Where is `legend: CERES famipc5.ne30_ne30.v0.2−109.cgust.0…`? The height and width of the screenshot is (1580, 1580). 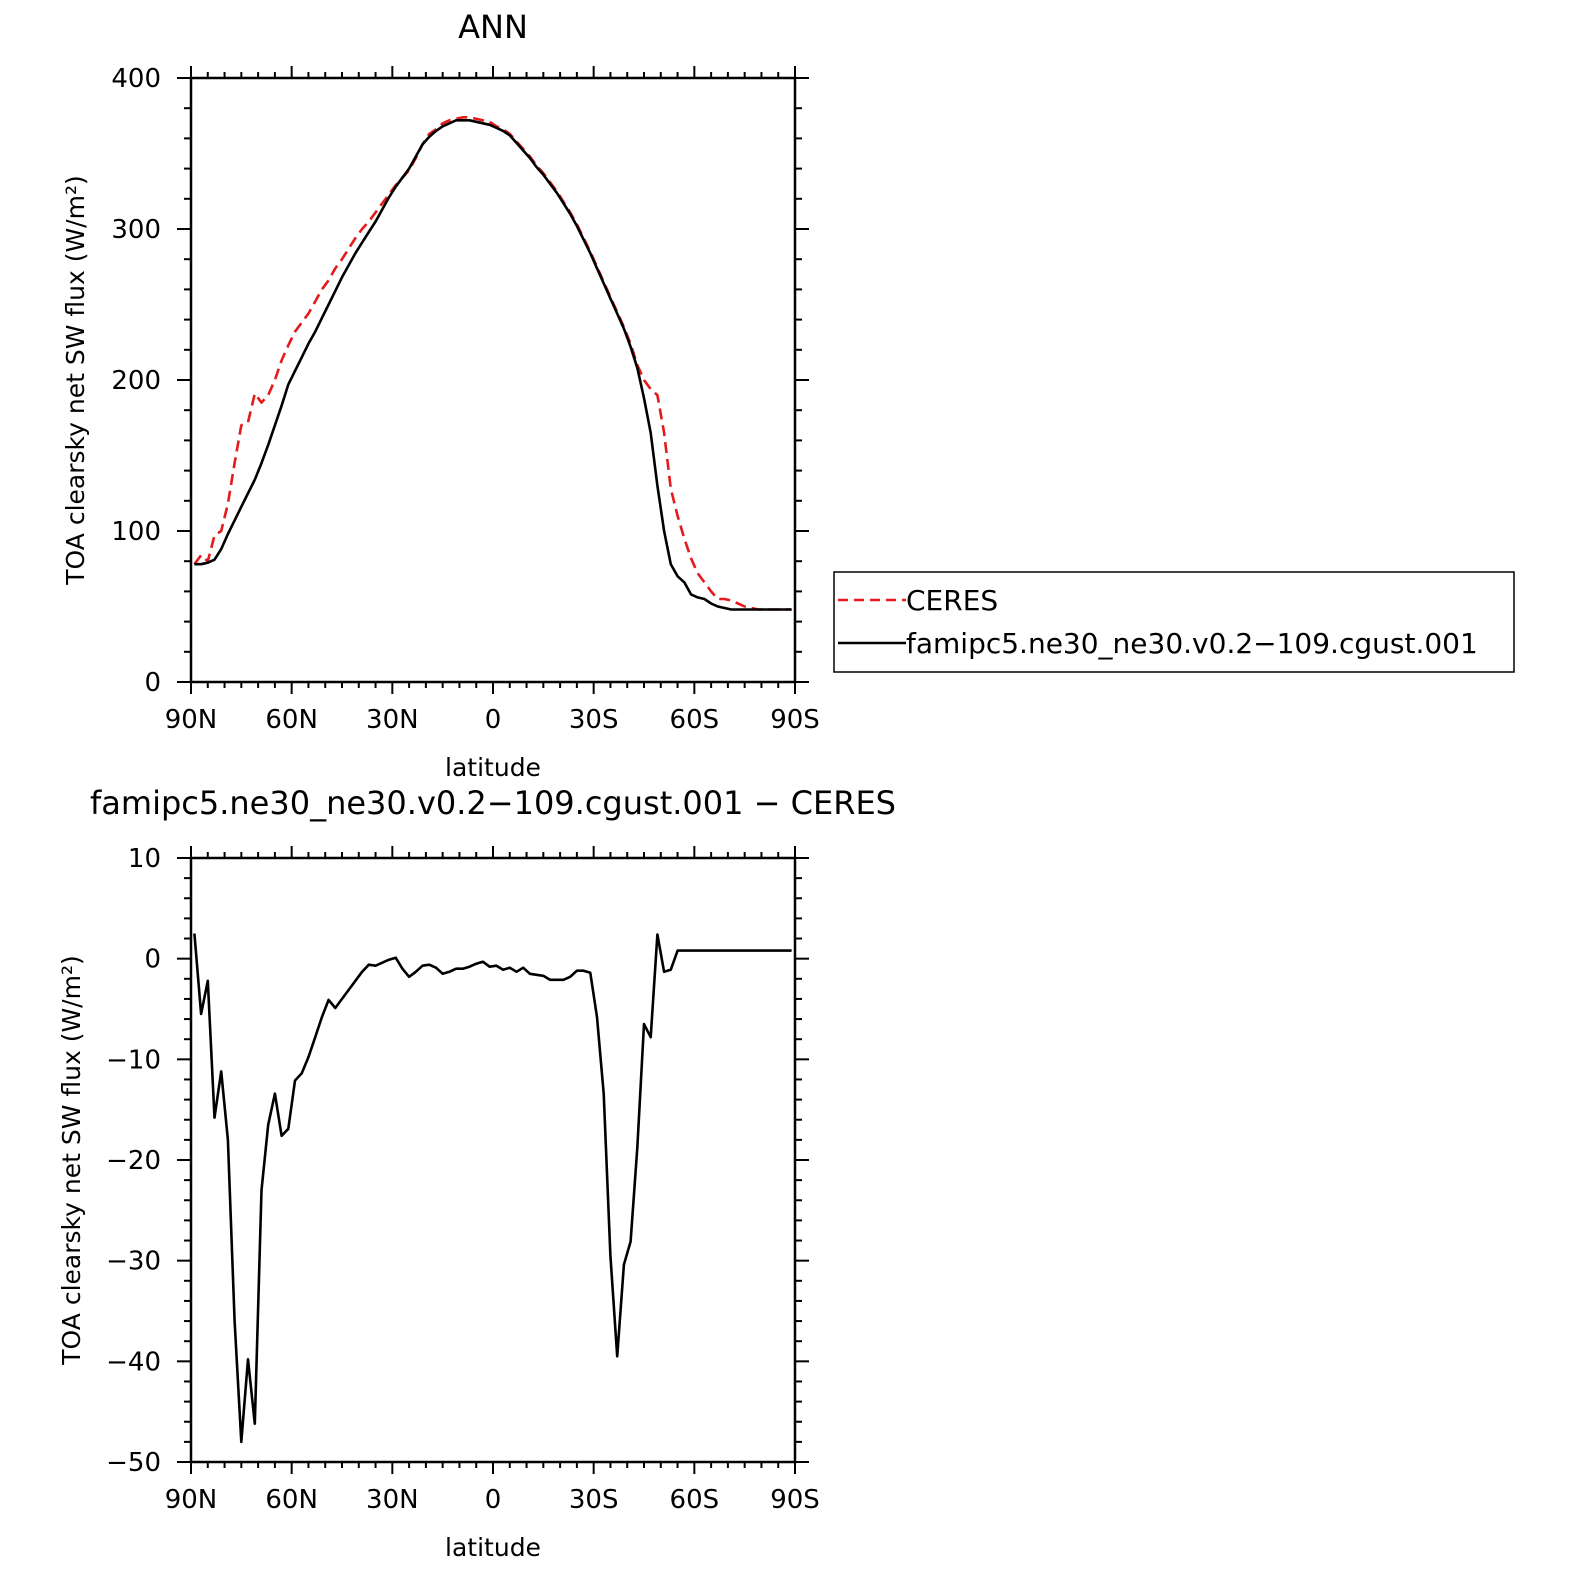
legend: CERES famipc5.ne30_ne30.v0.2−109.cgust.0… is located at coordinates (1174, 622).